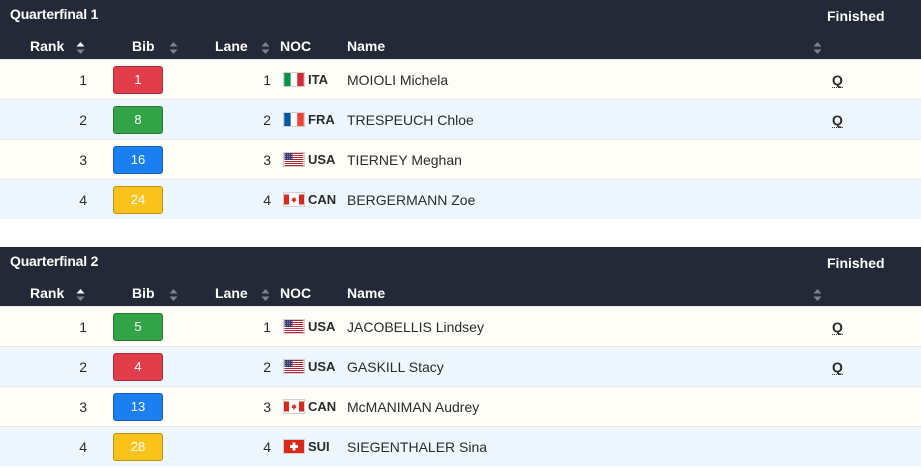 This screenshot has height=468, width=921. Describe the element at coordinates (417, 447) in the screenshot. I see `athlete-name: SIEGENTHALER Sina` at that location.